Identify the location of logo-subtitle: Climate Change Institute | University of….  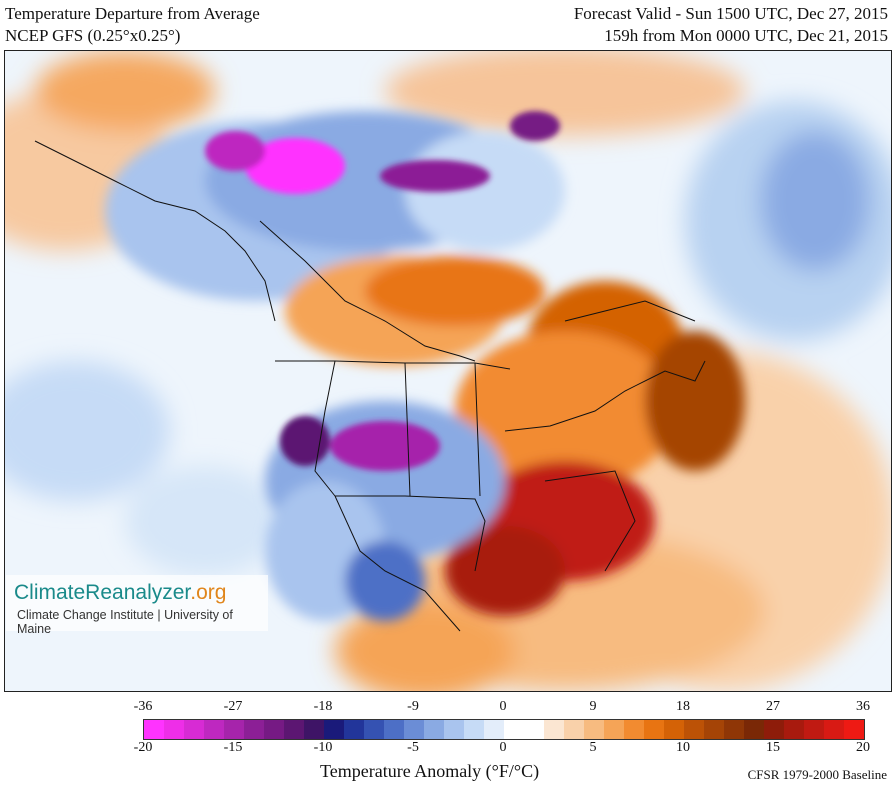
(125, 622).